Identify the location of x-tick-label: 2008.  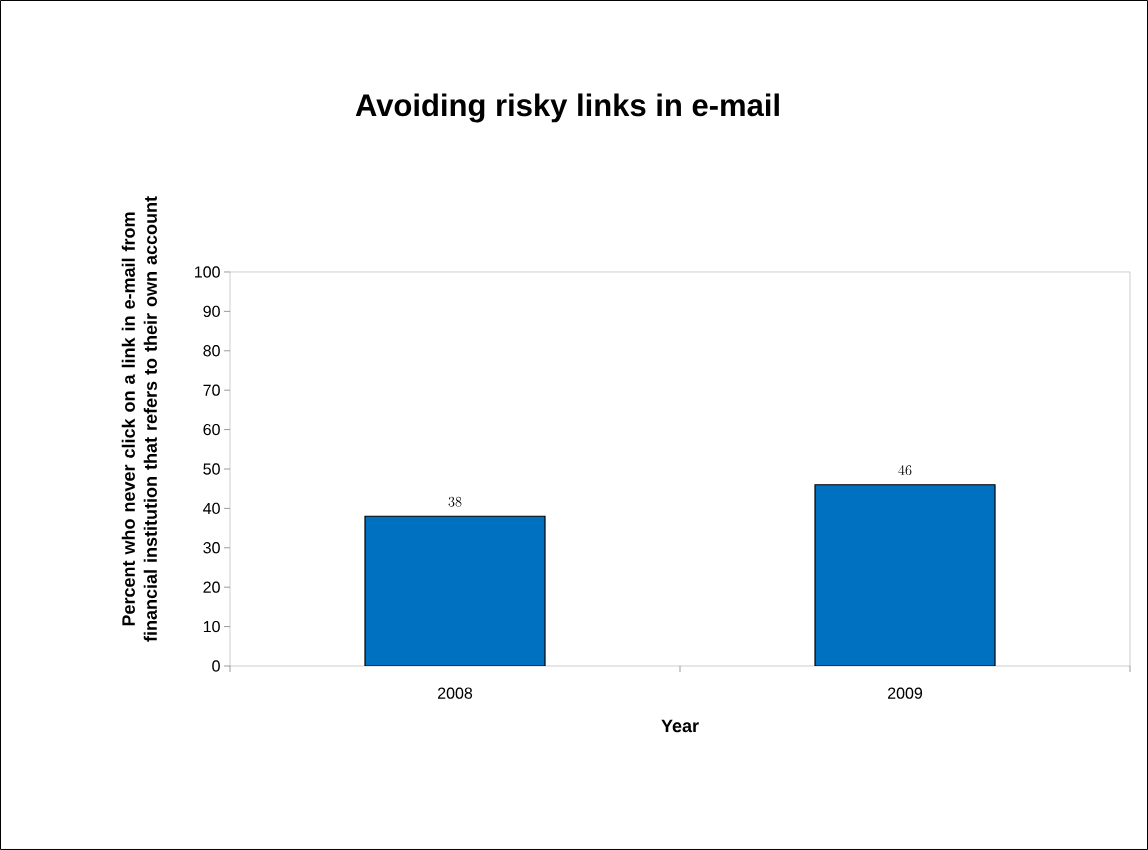
(455, 693).